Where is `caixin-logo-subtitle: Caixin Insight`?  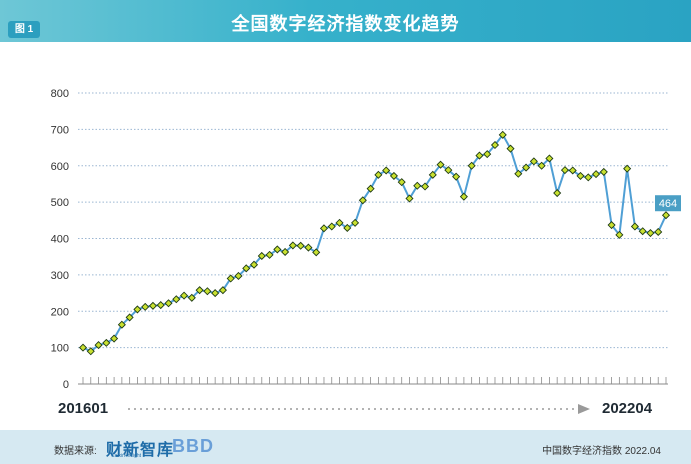 caixin-logo-subtitle: Caixin Insight is located at coordinates (126, 456).